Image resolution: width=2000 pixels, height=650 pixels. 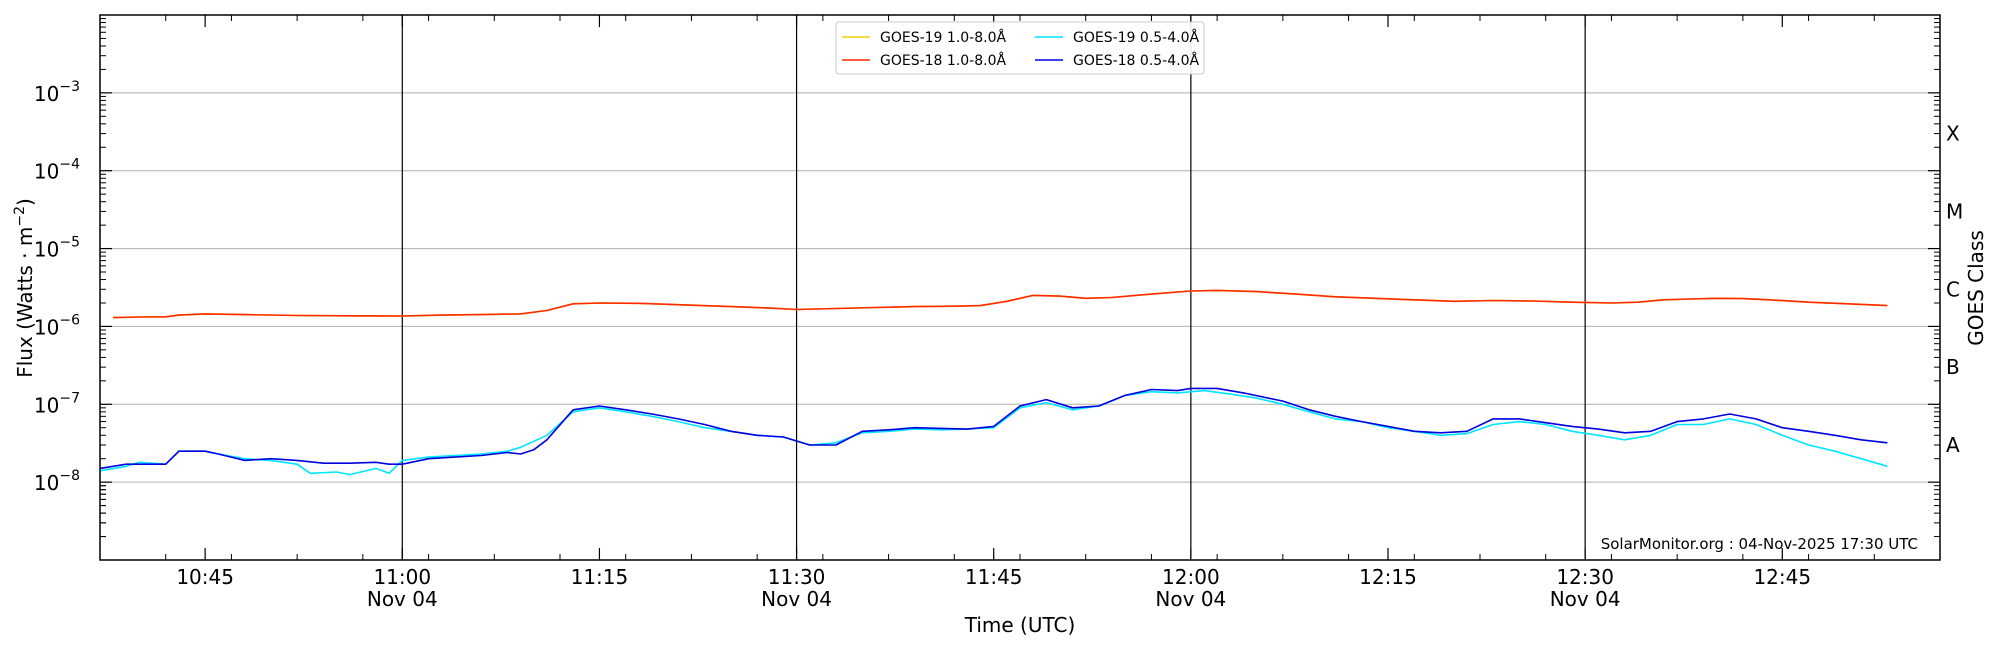 What do you see at coordinates (69, 87) in the screenshot?
I see `y-tick-exponent: −3` at bounding box center [69, 87].